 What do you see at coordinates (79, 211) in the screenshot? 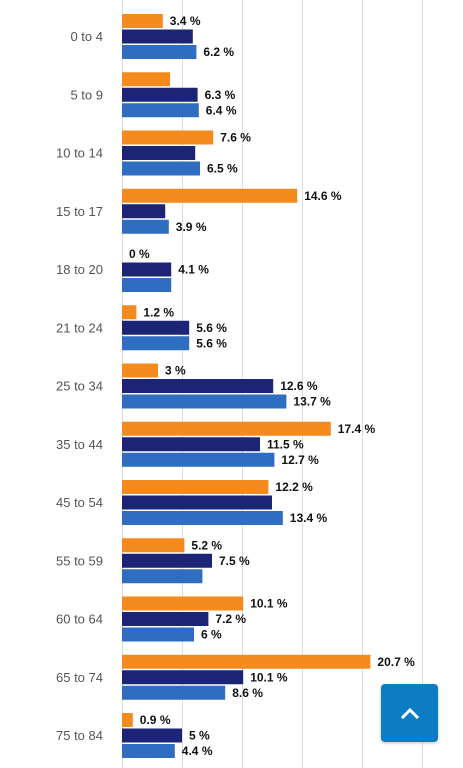
I see `category-label: 15 to 17` at bounding box center [79, 211].